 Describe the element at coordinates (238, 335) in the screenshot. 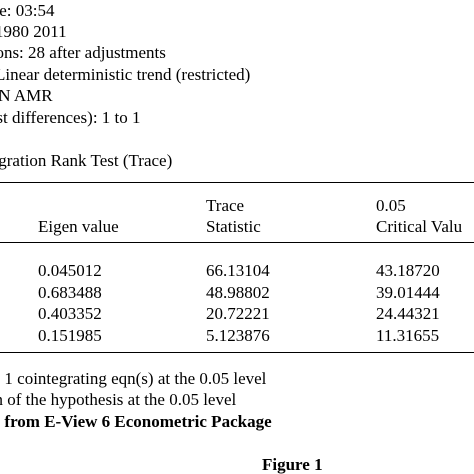

I see `cell-trace: 5.123876` at that location.